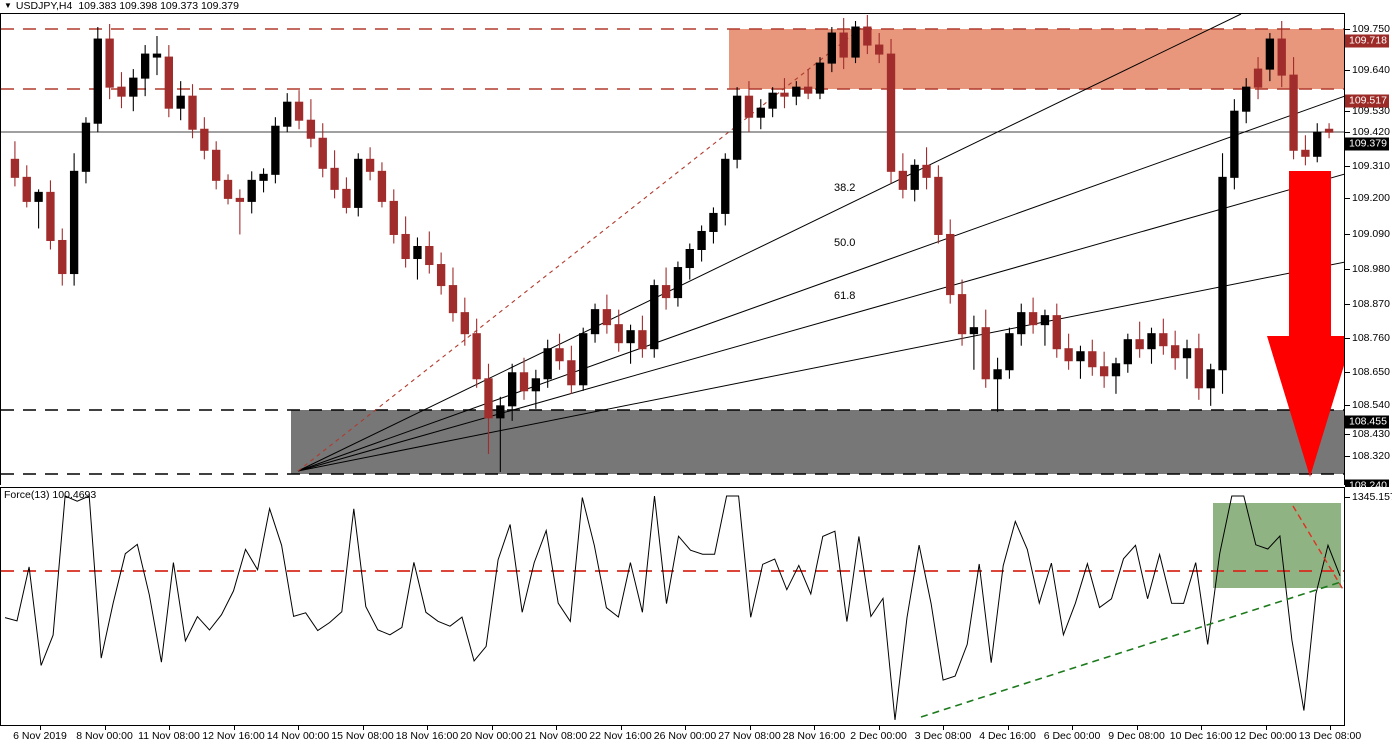 Image resolution: width=1392 pixels, height=751 pixels. Describe the element at coordinates (1305, 324) in the screenshot. I see `down-arrow-icon` at that location.